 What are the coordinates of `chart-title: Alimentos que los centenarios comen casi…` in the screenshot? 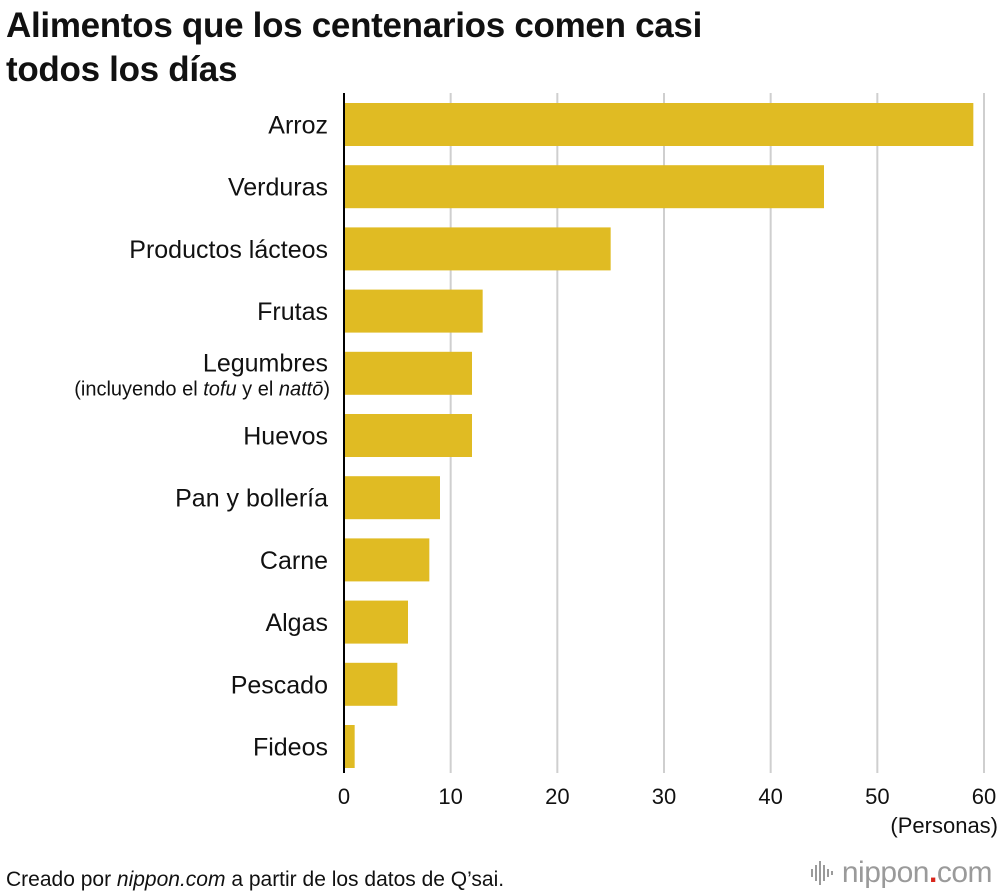 It's located at (486, 48).